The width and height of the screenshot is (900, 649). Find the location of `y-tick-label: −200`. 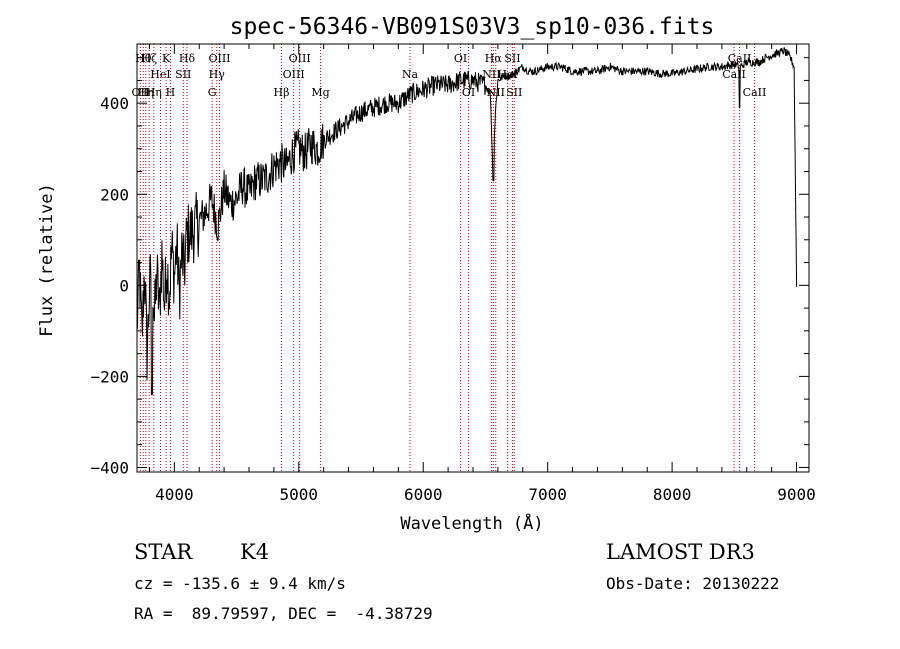

y-tick-label: −200 is located at coordinates (109, 376).